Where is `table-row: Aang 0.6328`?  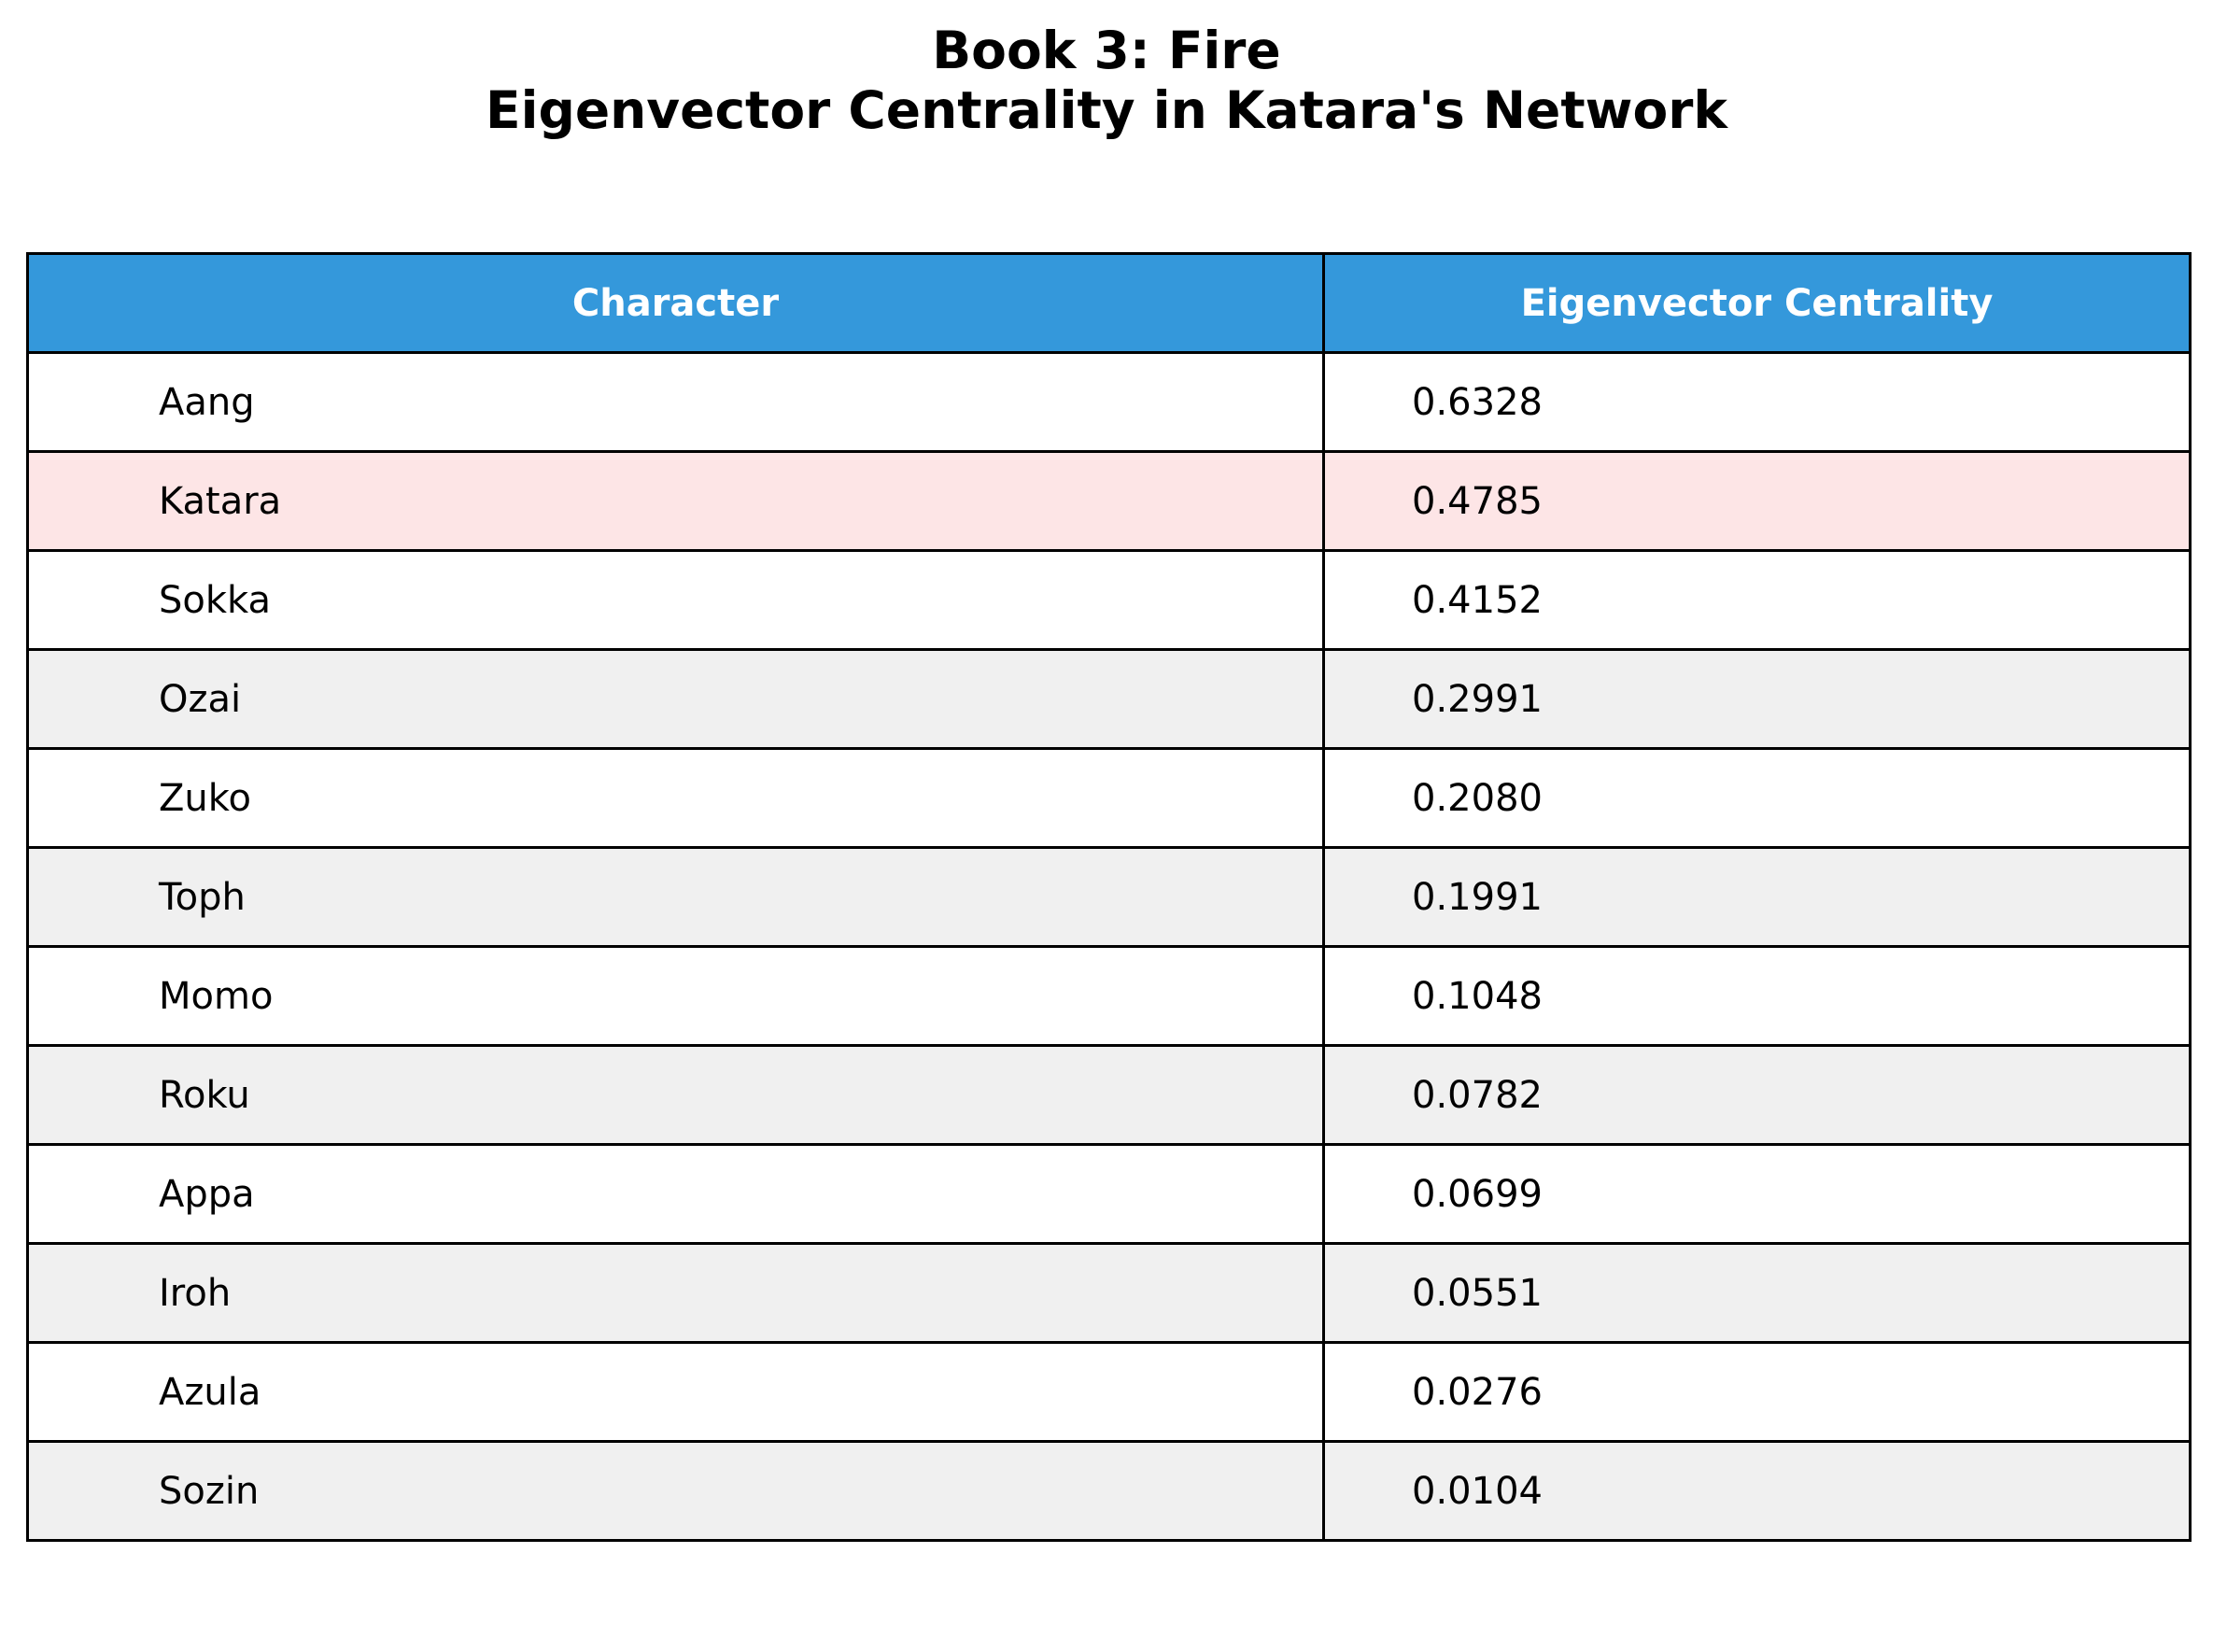 table-row: Aang 0.6328 is located at coordinates (1109, 402).